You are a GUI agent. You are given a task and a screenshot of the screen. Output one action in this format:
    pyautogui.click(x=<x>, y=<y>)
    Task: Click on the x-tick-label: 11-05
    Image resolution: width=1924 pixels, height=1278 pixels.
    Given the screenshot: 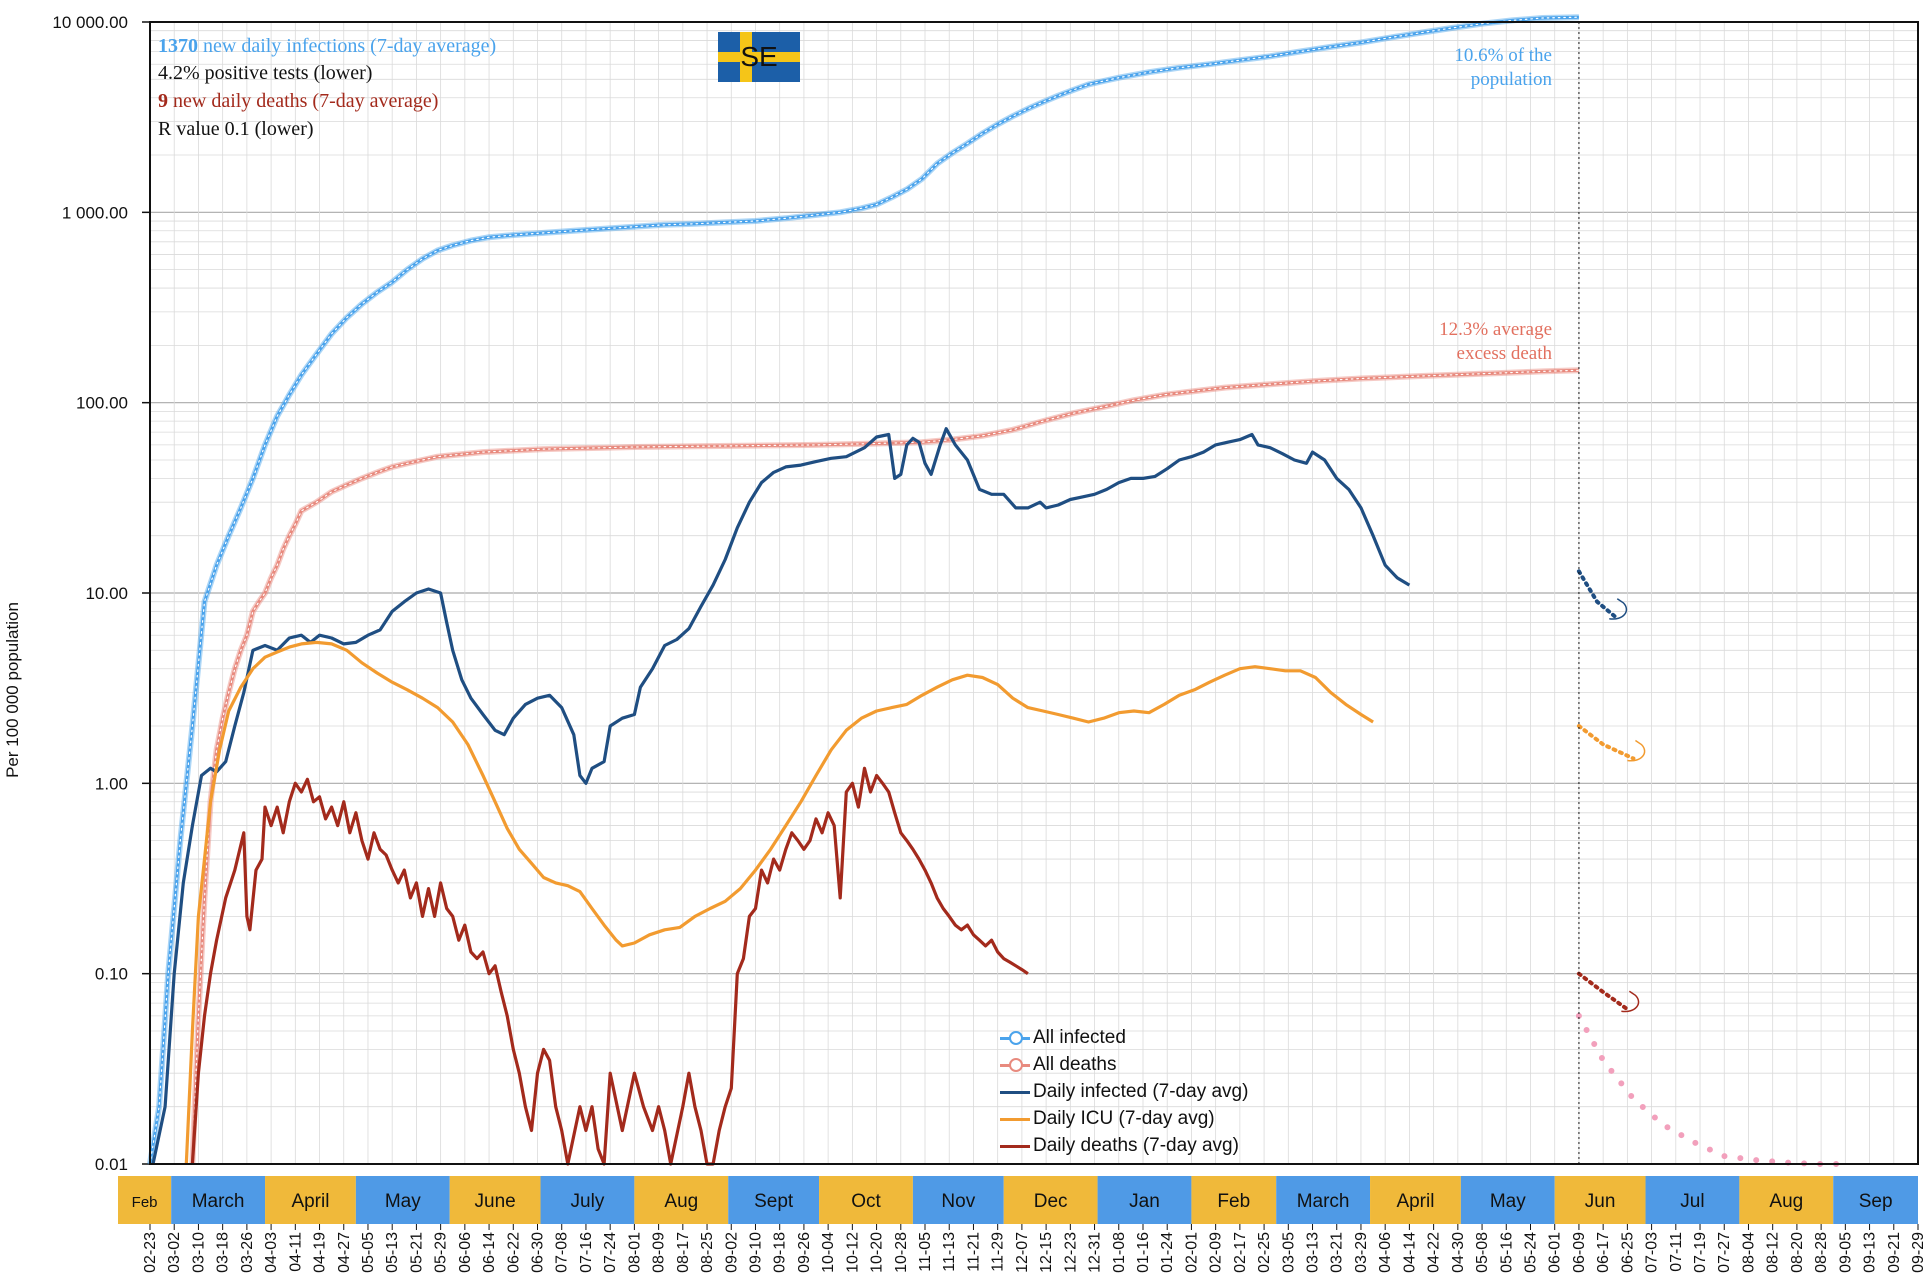 What is the action you would take?
    pyautogui.click(x=925, y=1252)
    